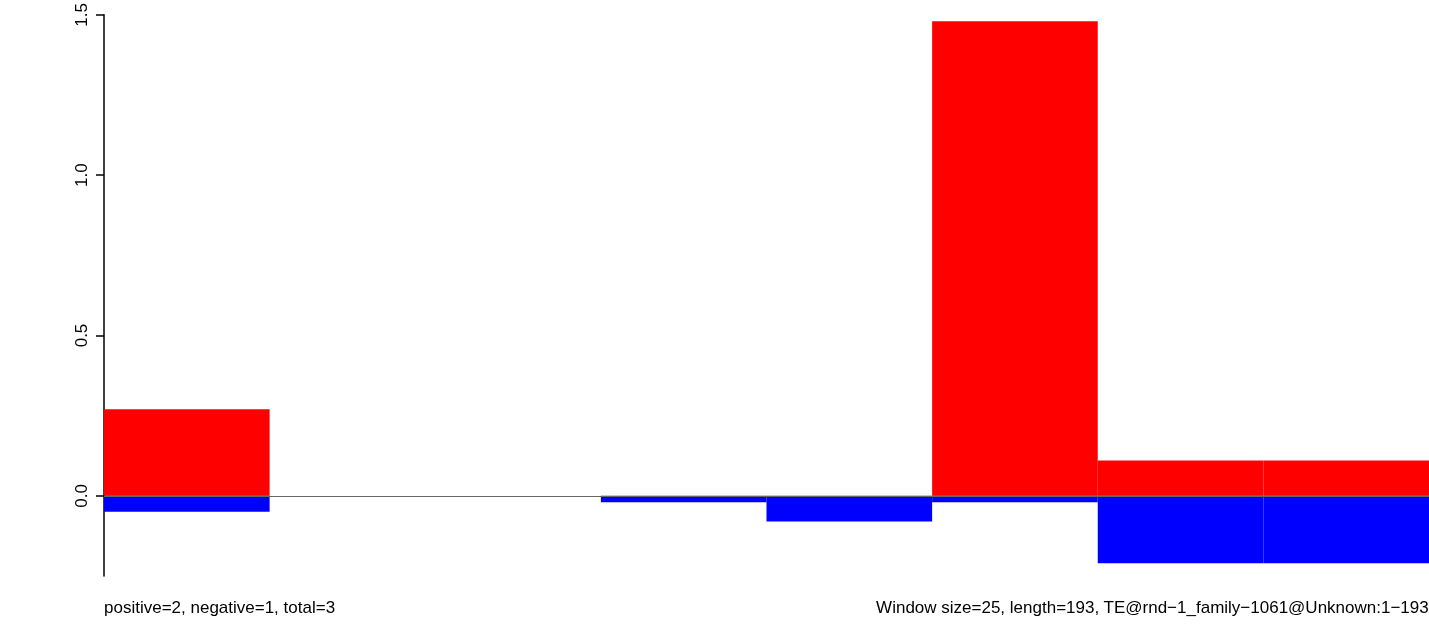  What do you see at coordinates (81, 496) in the screenshot?
I see `y-tick-label: 0.0` at bounding box center [81, 496].